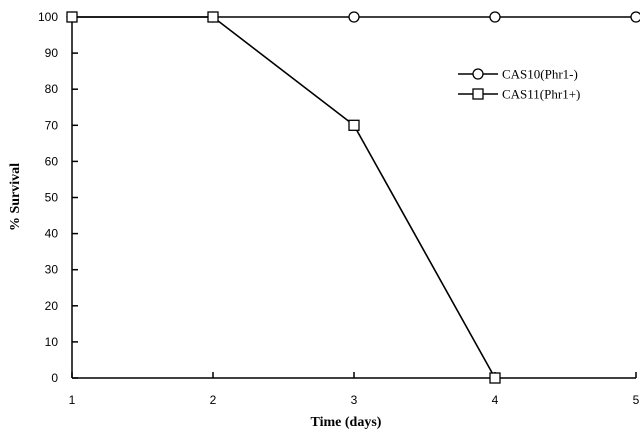 The width and height of the screenshot is (640, 430). What do you see at coordinates (354, 400) in the screenshot?
I see `x-tick-label: 3` at bounding box center [354, 400].